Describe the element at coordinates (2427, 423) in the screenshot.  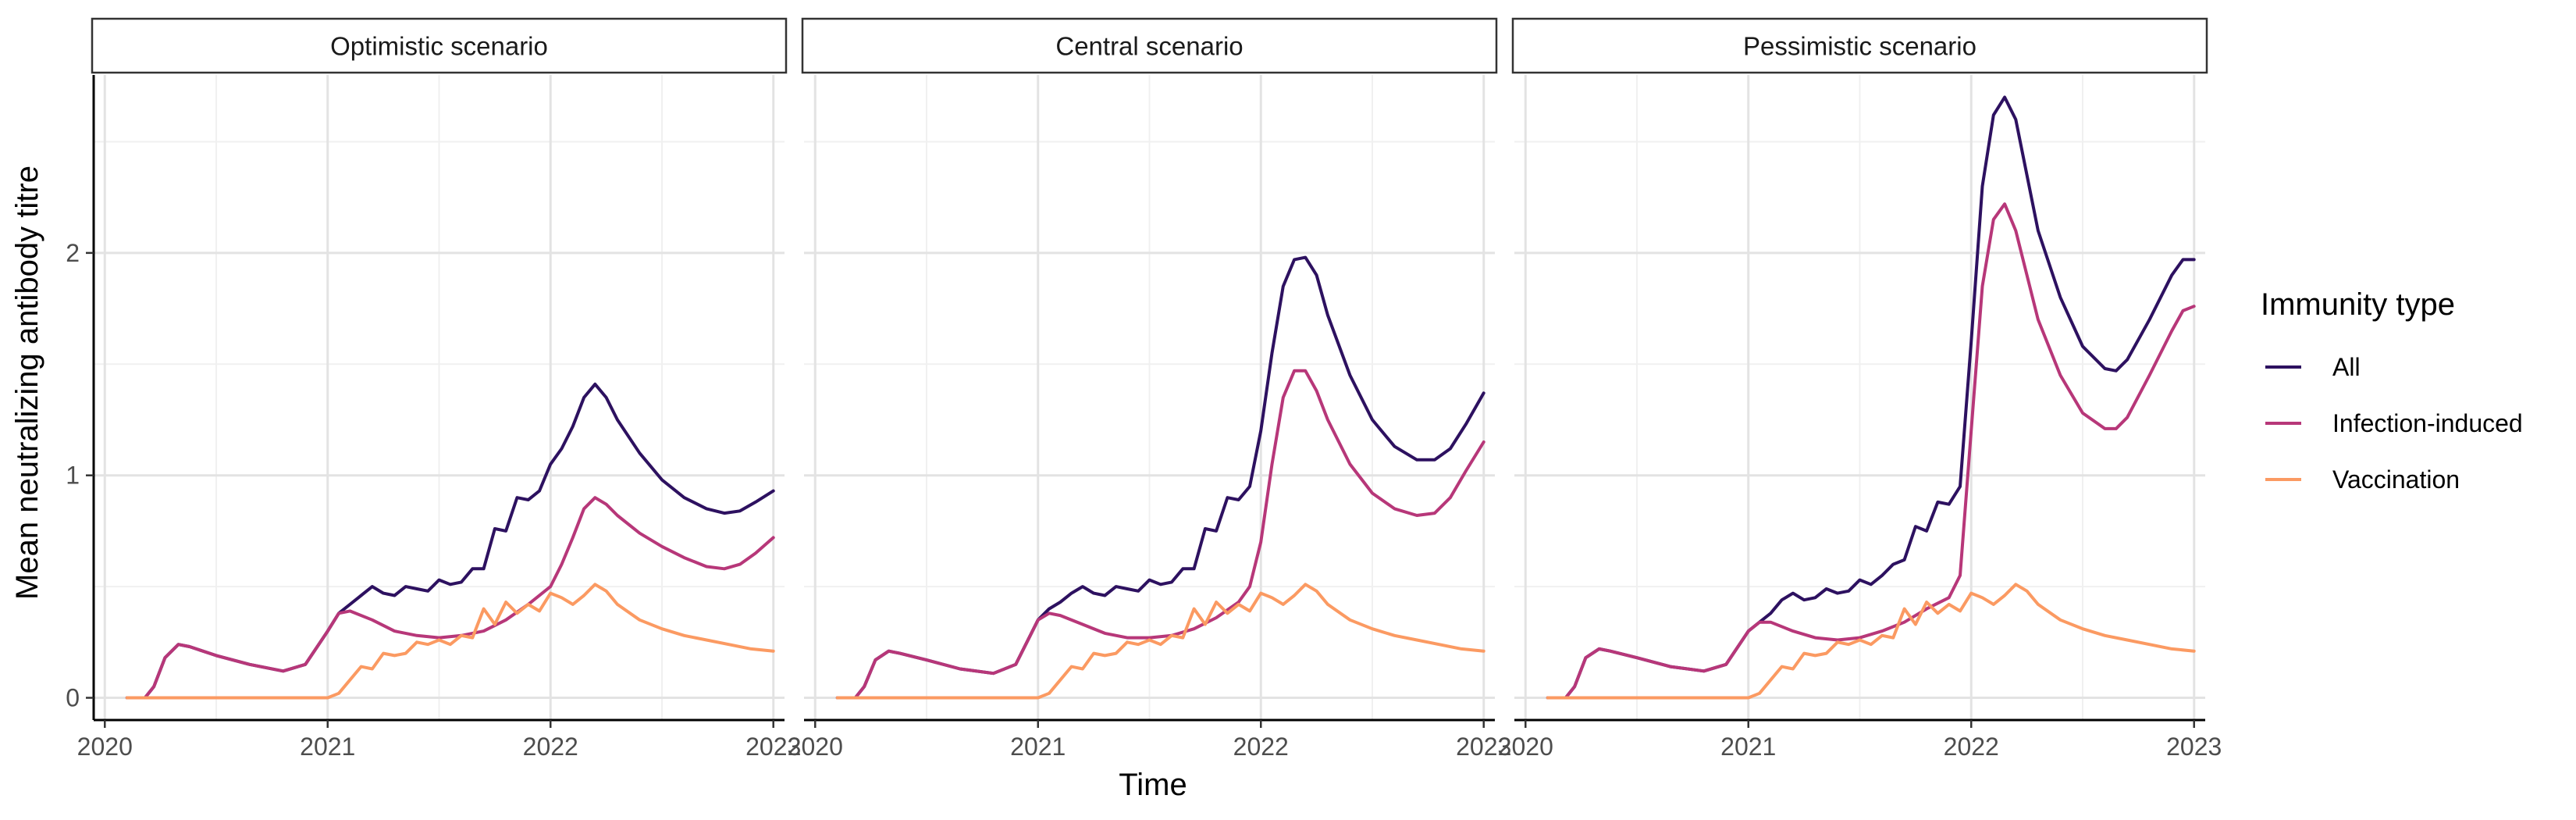
I see `legend-label: Infection-induced` at that location.